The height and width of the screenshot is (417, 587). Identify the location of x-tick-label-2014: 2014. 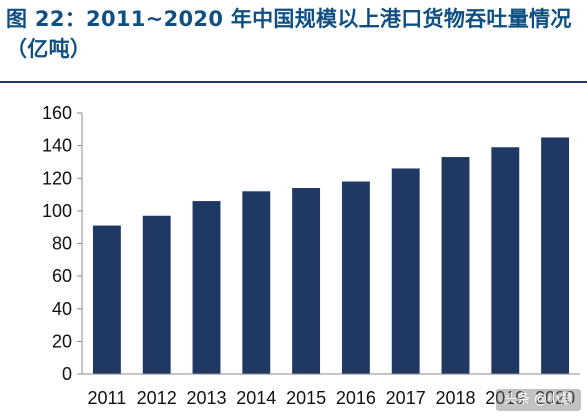
(256, 398).